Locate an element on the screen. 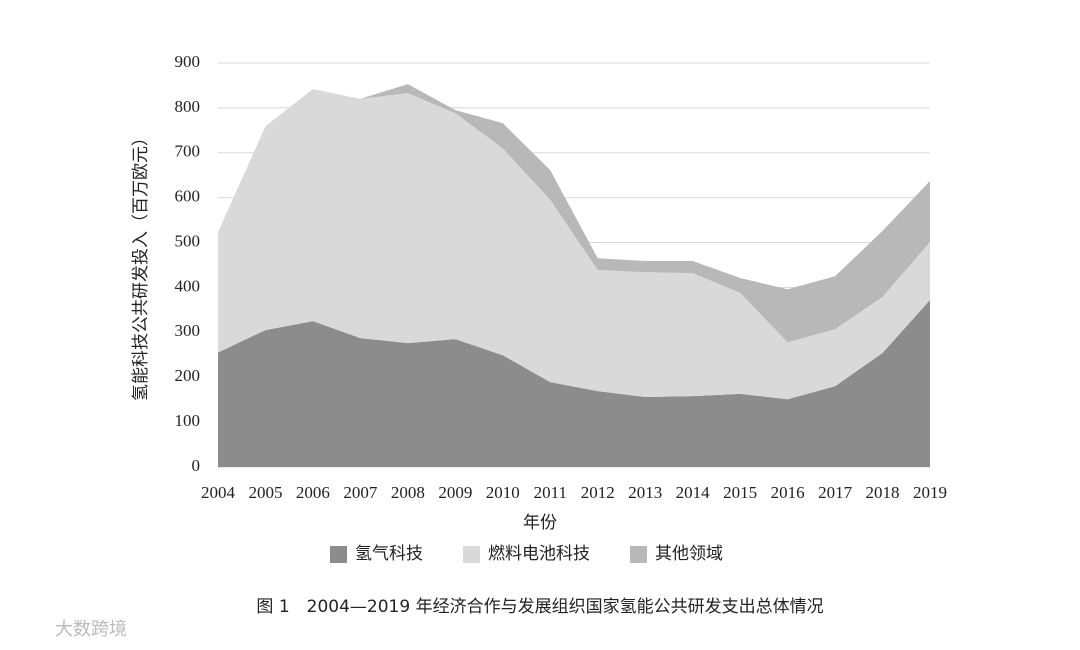 Image resolution: width=1080 pixels, height=650 pixels. y-tick-label: 800 is located at coordinates (188, 106).